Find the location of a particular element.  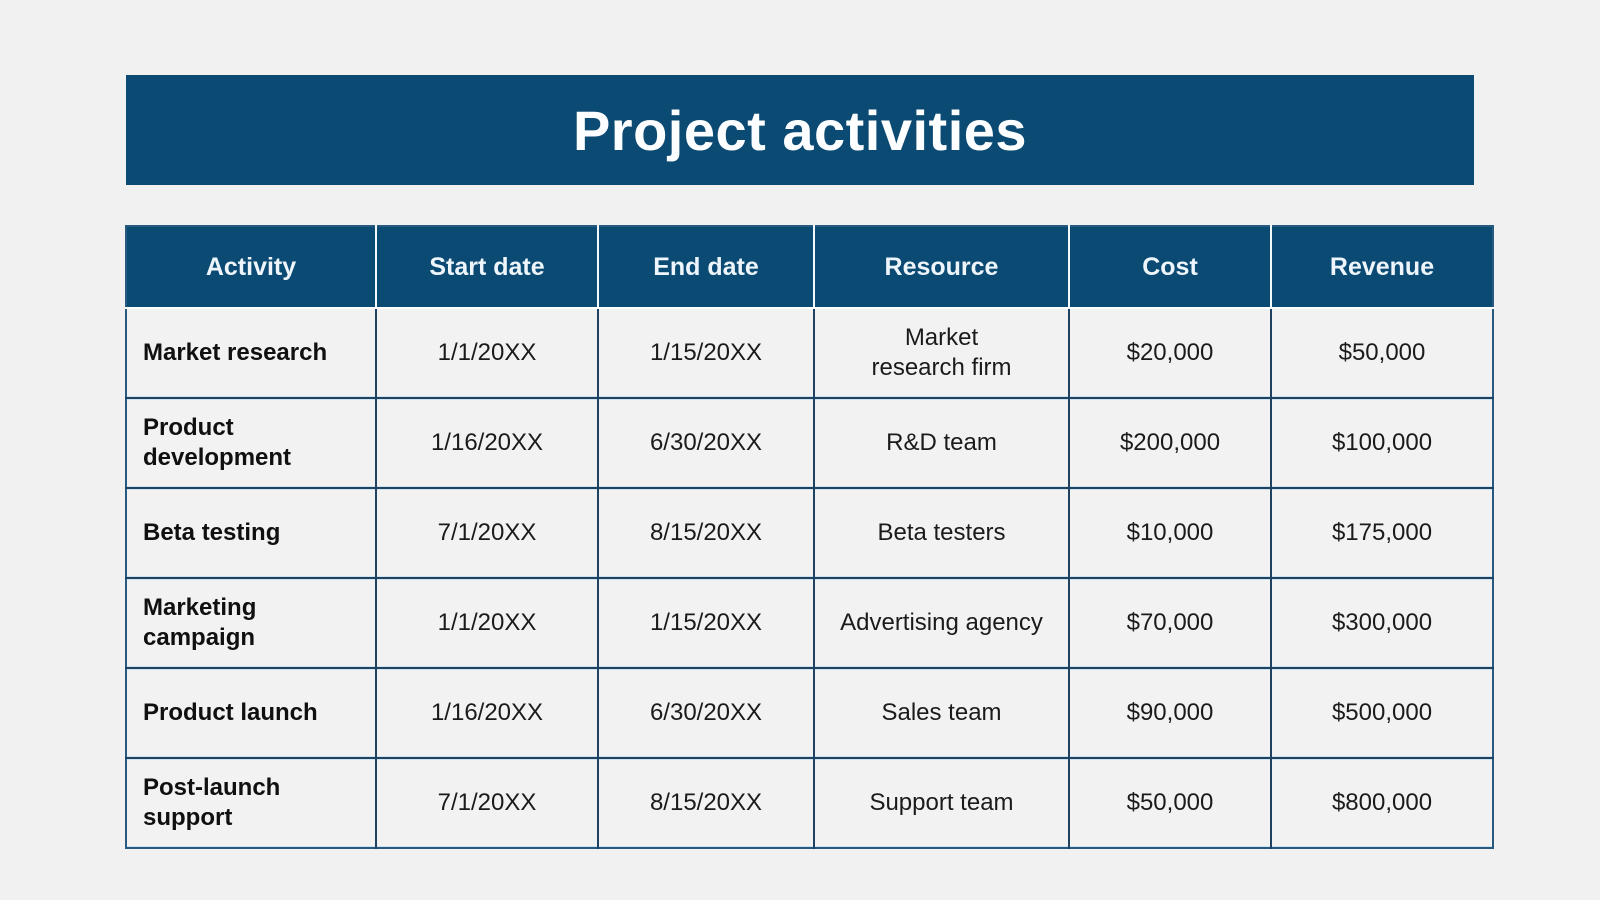

cell-revenue: $500,000 is located at coordinates (1382, 712).